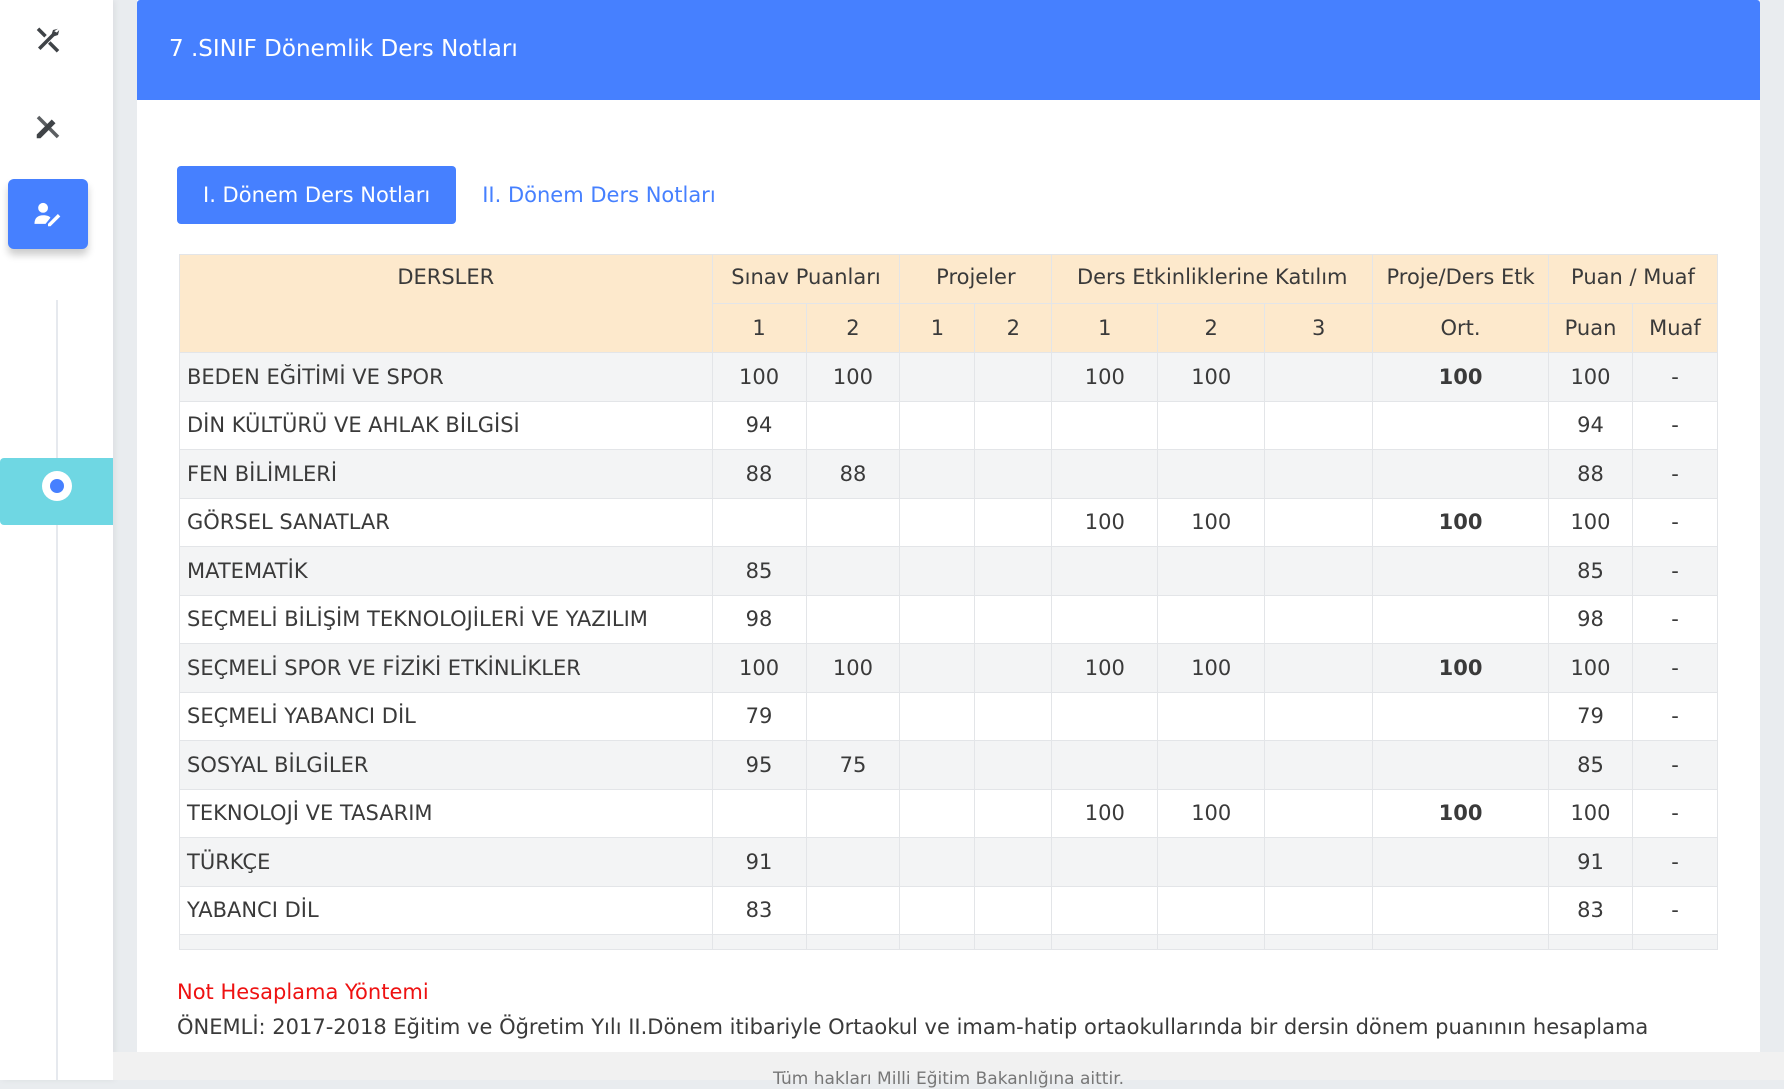 Image resolution: width=1784 pixels, height=1089 pixels. I want to click on grade-cell: 91, so click(1590, 862).